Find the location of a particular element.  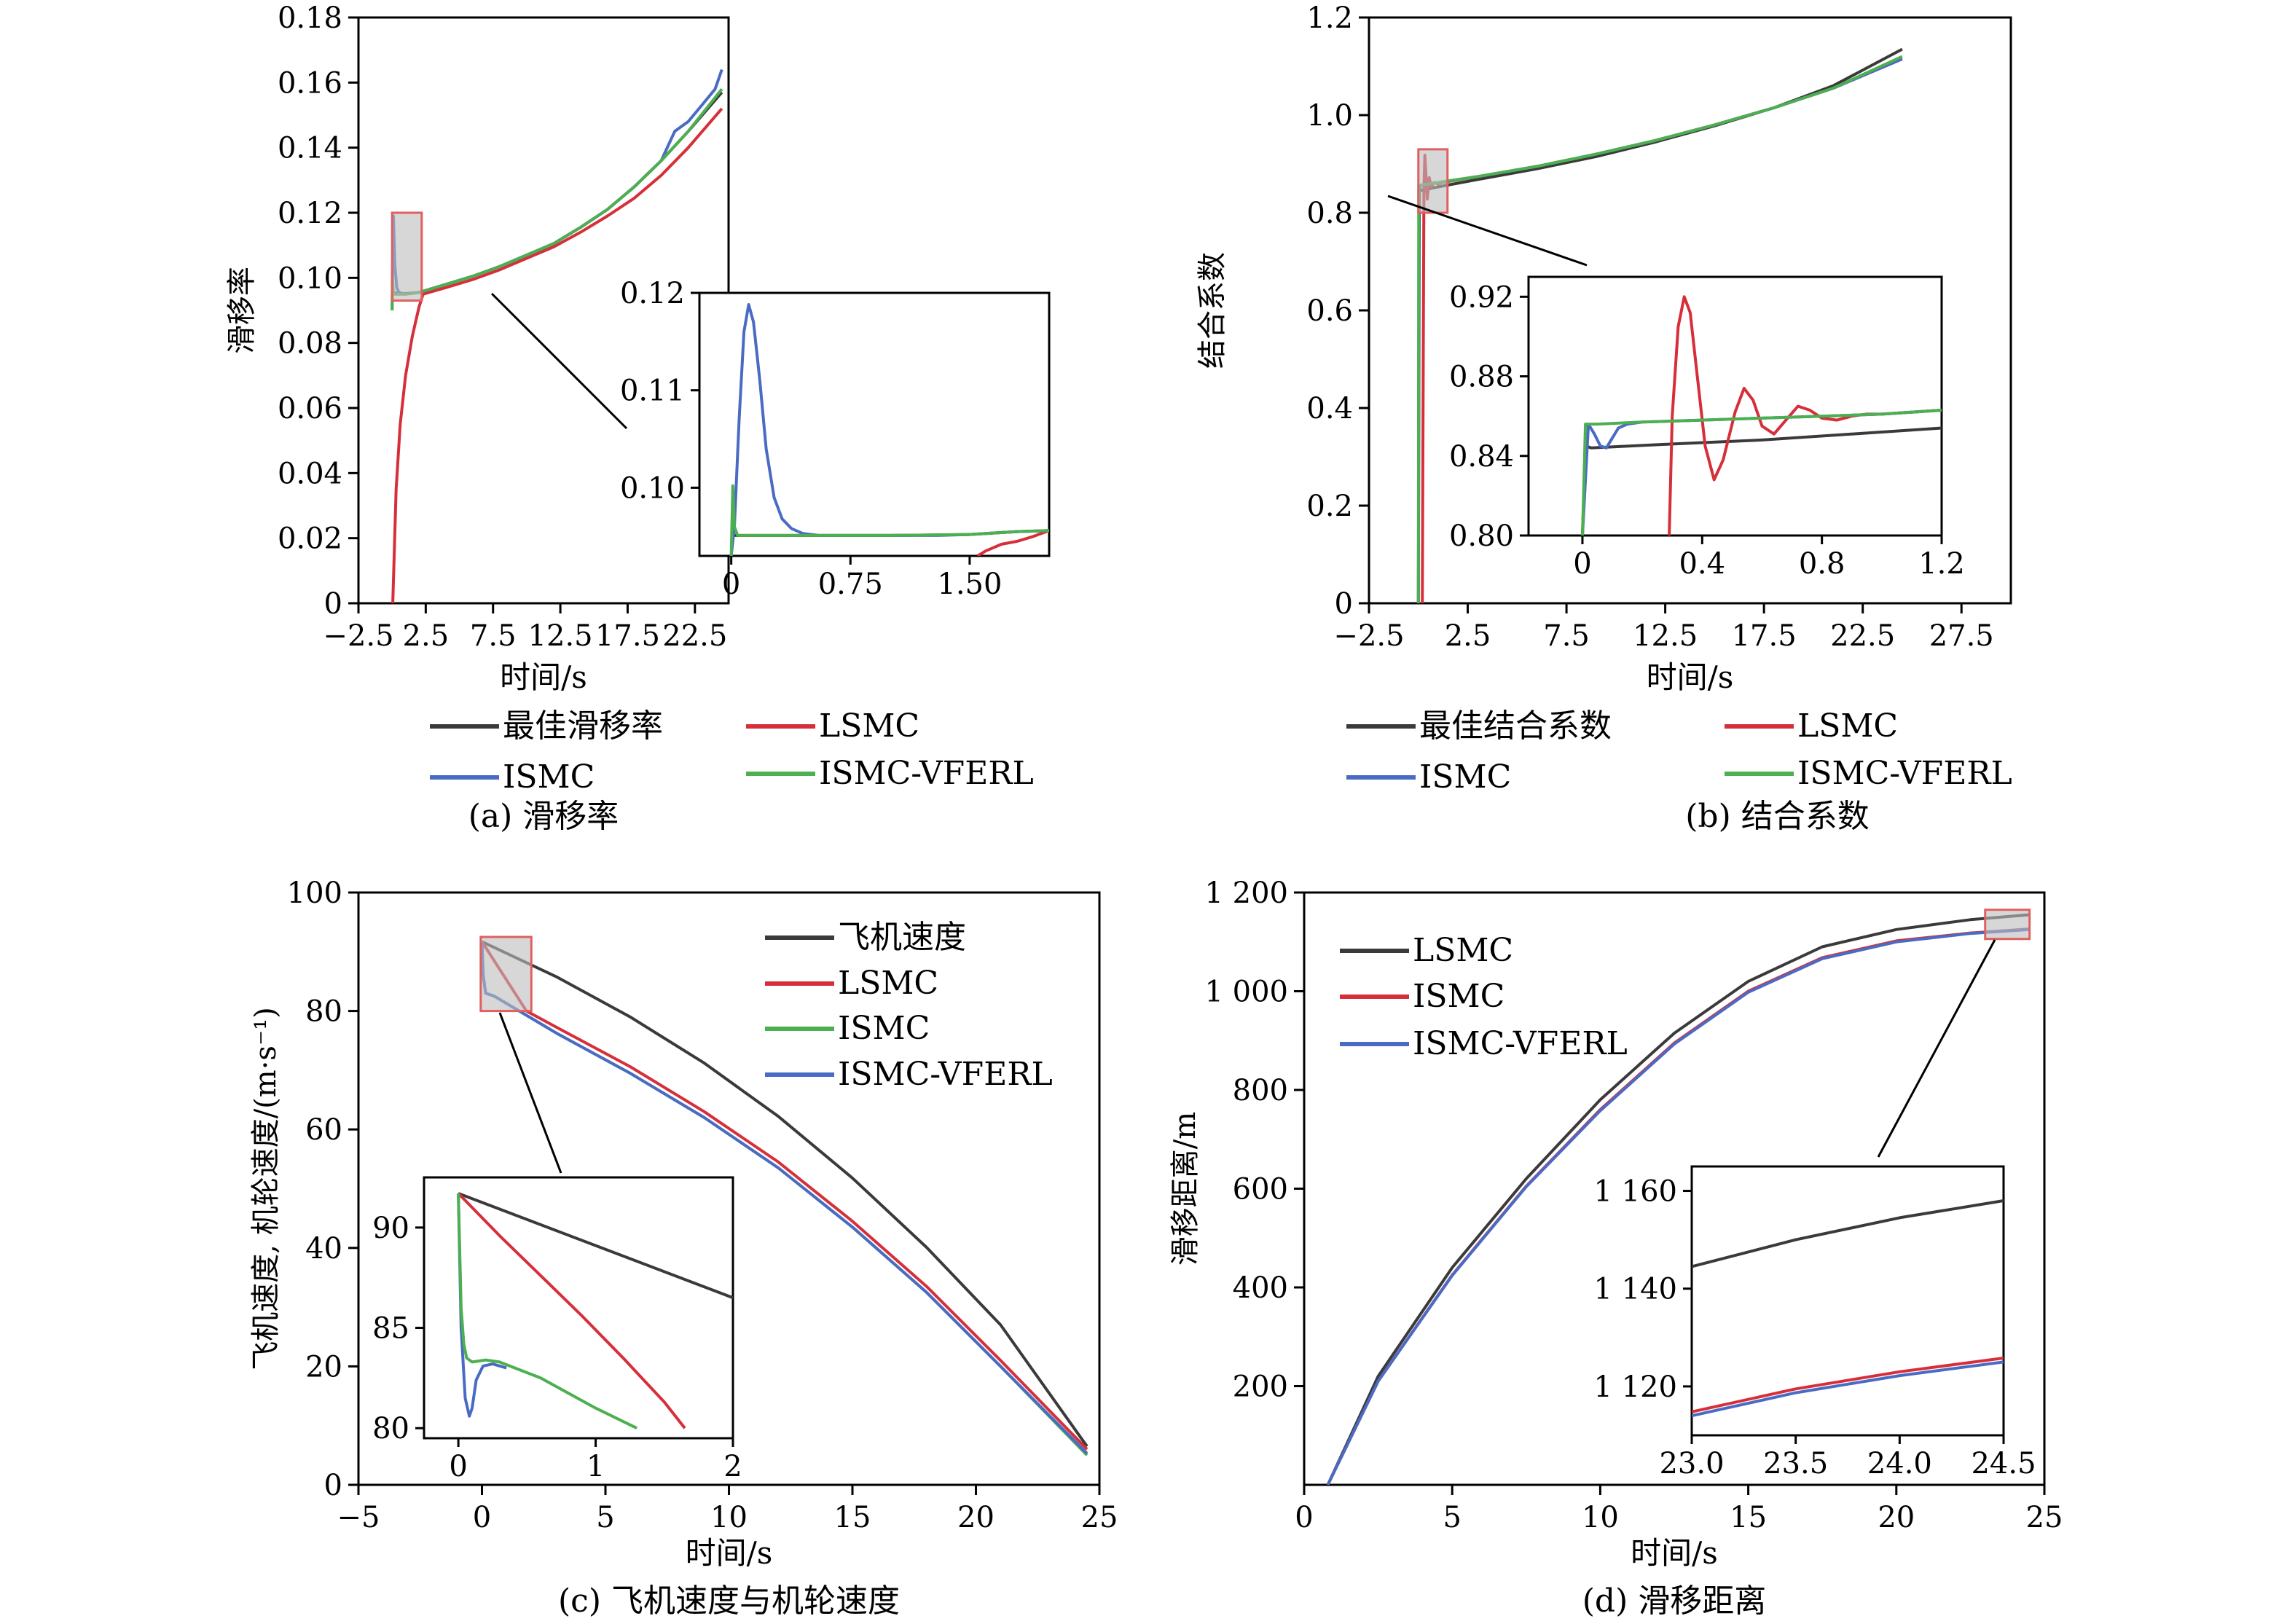

y-tick-label: 0.2 is located at coordinates (1329, 506).